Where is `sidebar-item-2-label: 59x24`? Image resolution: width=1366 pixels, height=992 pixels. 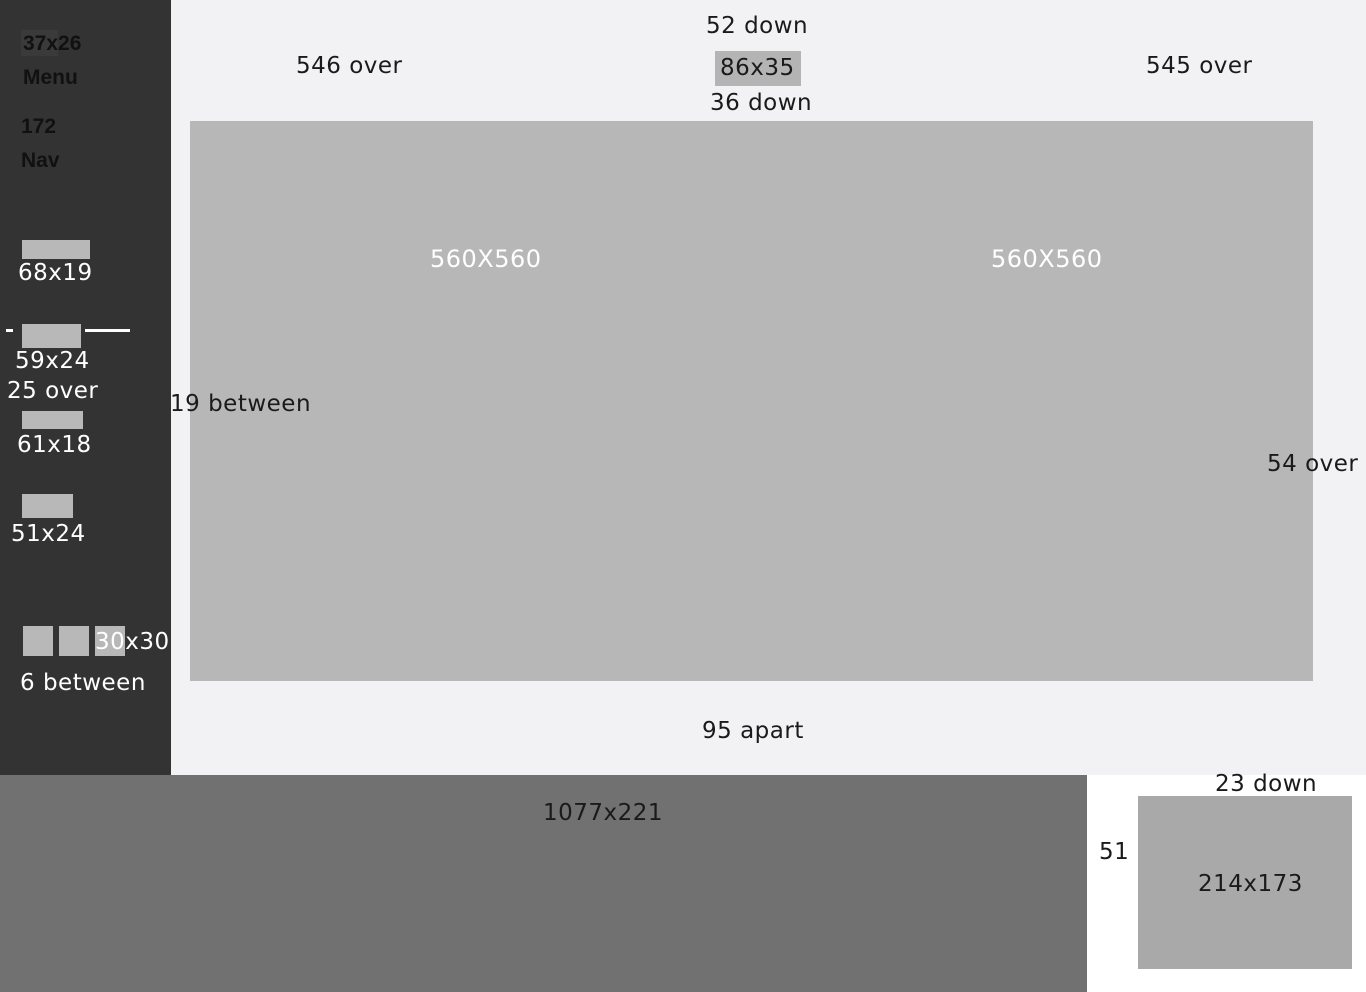 sidebar-item-2-label: 59x24 is located at coordinates (52, 361).